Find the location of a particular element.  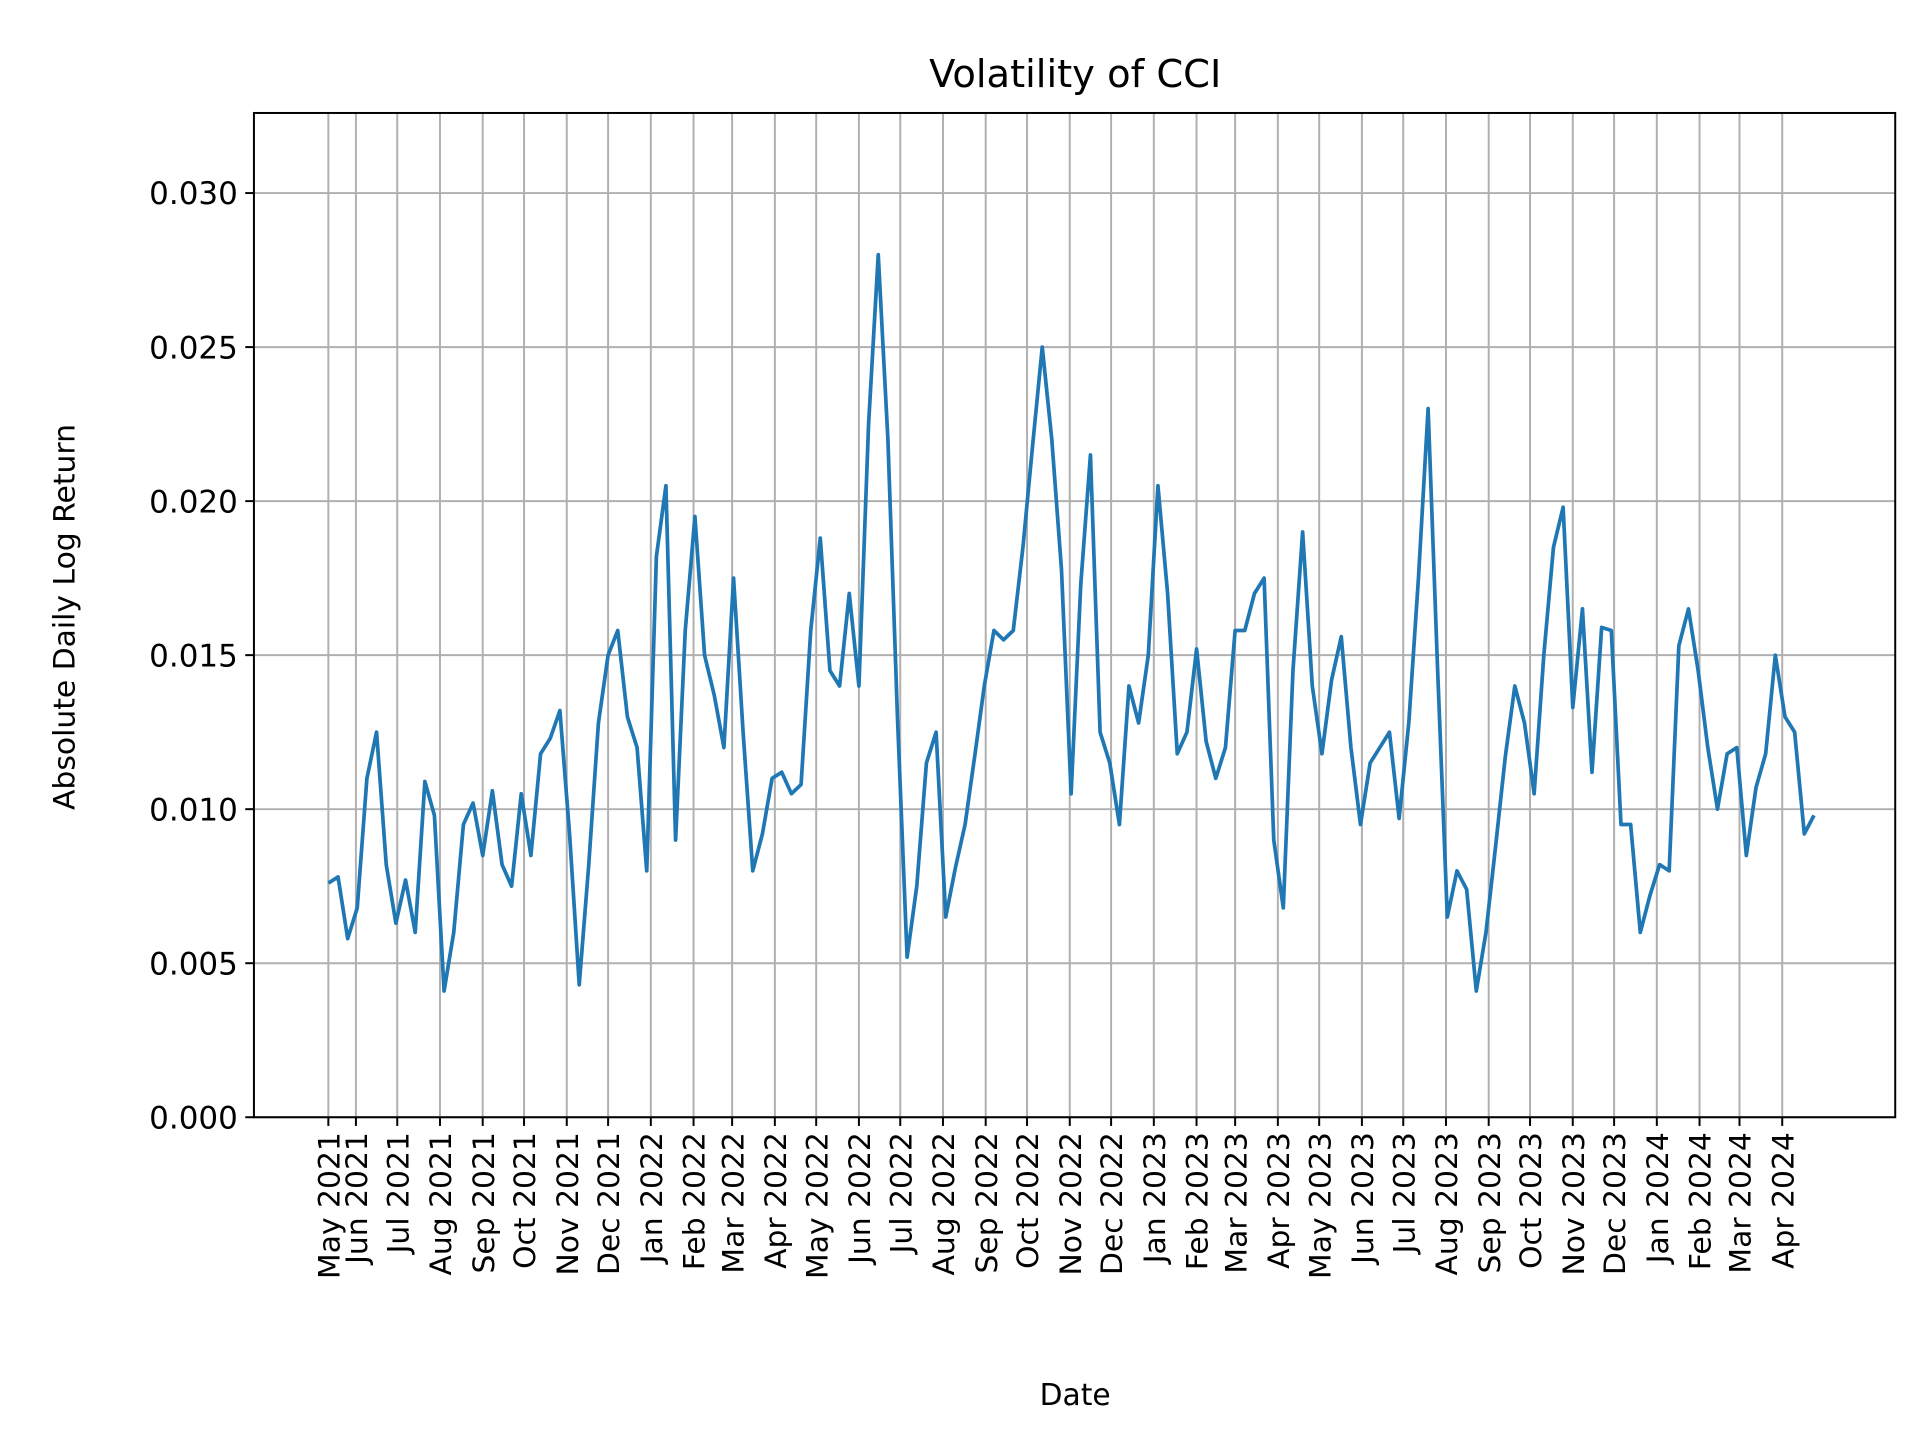

x-tick-label: Mar 2022 is located at coordinates (733, 1202).